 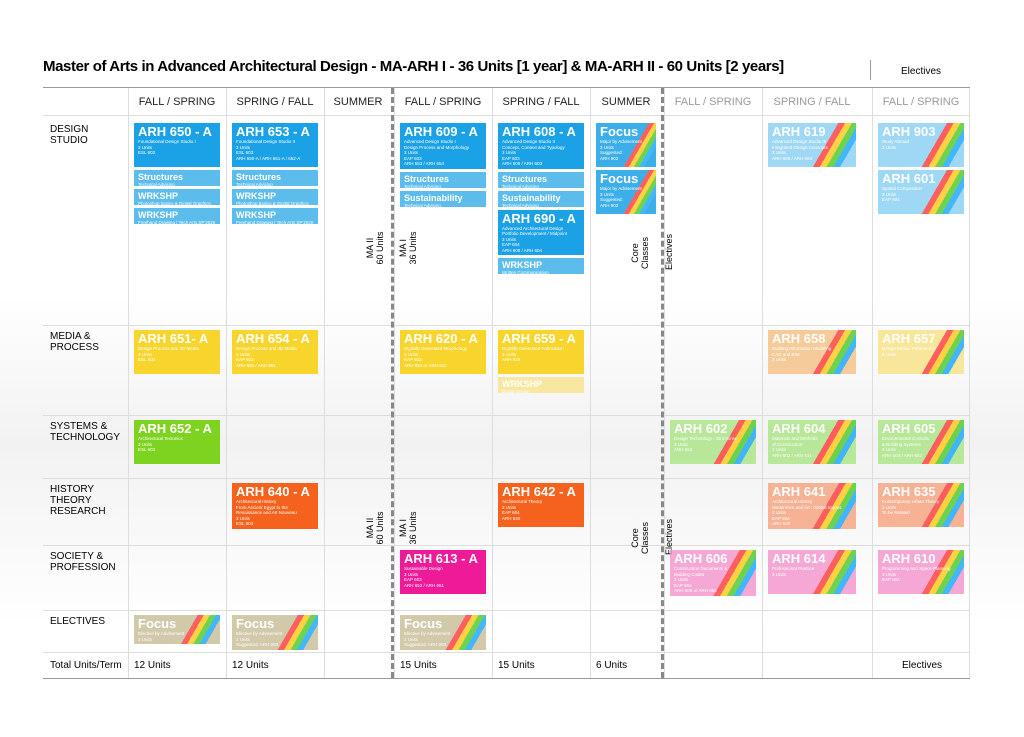 What do you see at coordinates (275, 222) in the screenshot?
I see `card-line: Freehand Drawing | Tech Arts SP'2020` at bounding box center [275, 222].